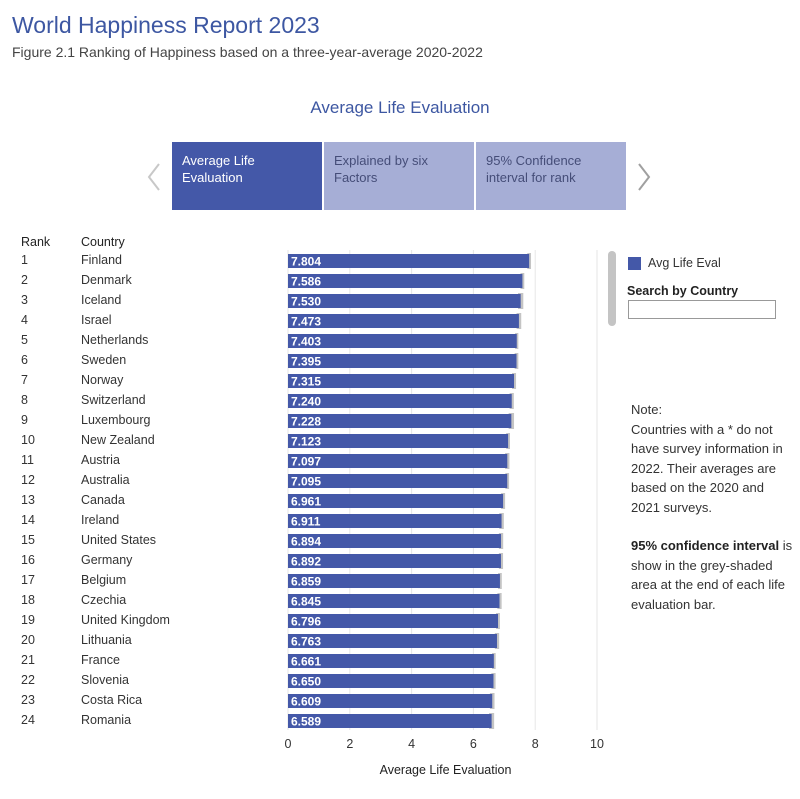  I want to click on note-title: Note:, so click(647, 409).